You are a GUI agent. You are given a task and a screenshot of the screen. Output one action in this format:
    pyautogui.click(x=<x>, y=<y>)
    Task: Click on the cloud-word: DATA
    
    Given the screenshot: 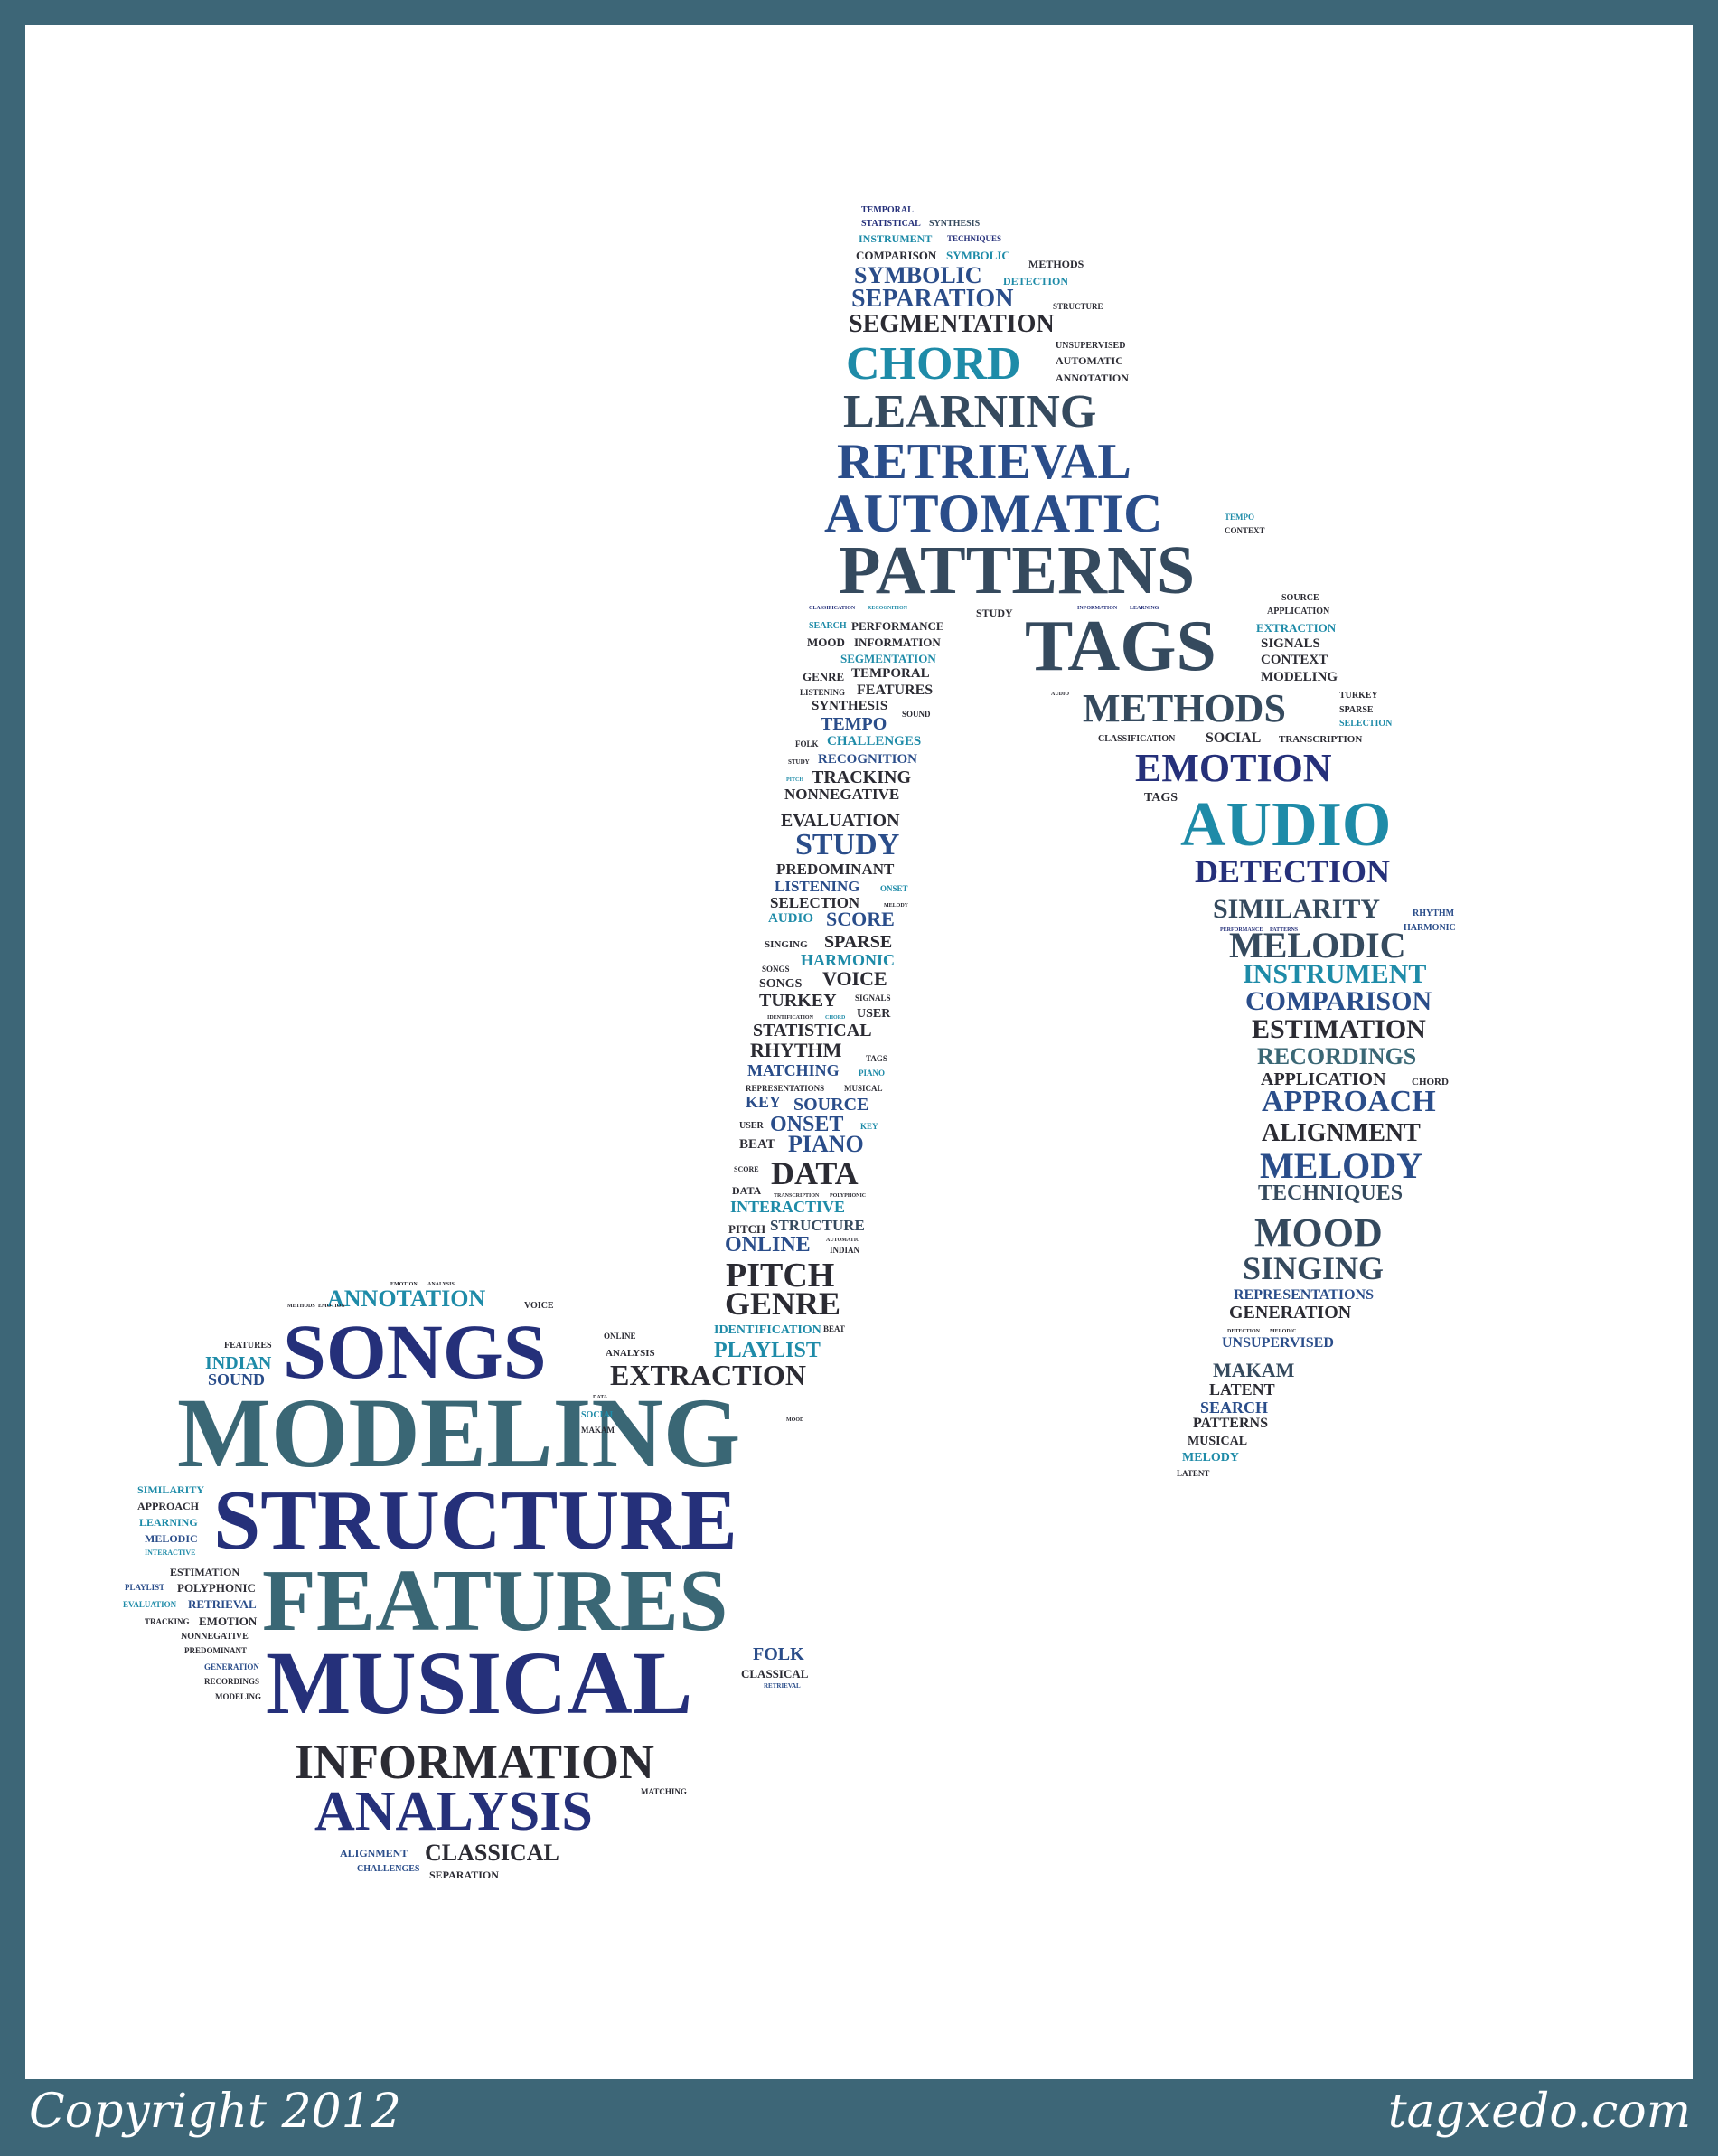 What is the action you would take?
    pyautogui.click(x=747, y=1190)
    